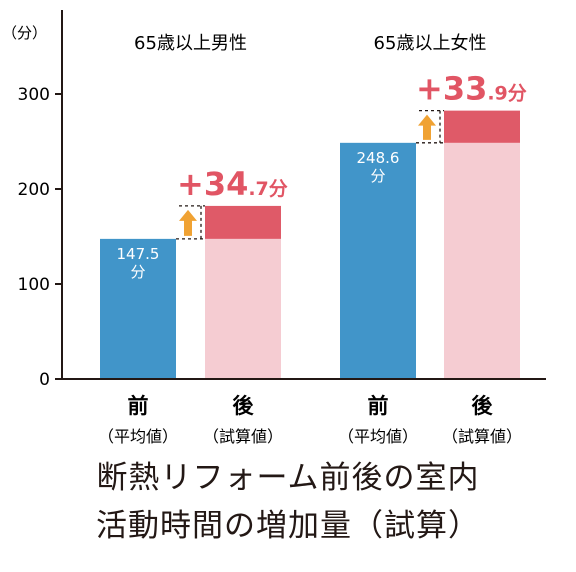 This screenshot has width=576, height=572. What do you see at coordinates (212, 184) in the screenshot?
I see `increase-label-integer: +34` at bounding box center [212, 184].